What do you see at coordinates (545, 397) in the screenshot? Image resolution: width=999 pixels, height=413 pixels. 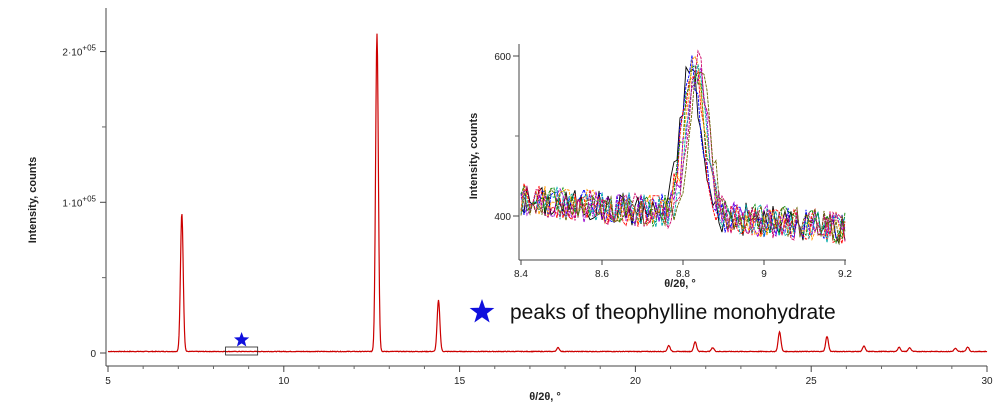 I see `main-x-axis-title: θ/2θ, °` at bounding box center [545, 397].